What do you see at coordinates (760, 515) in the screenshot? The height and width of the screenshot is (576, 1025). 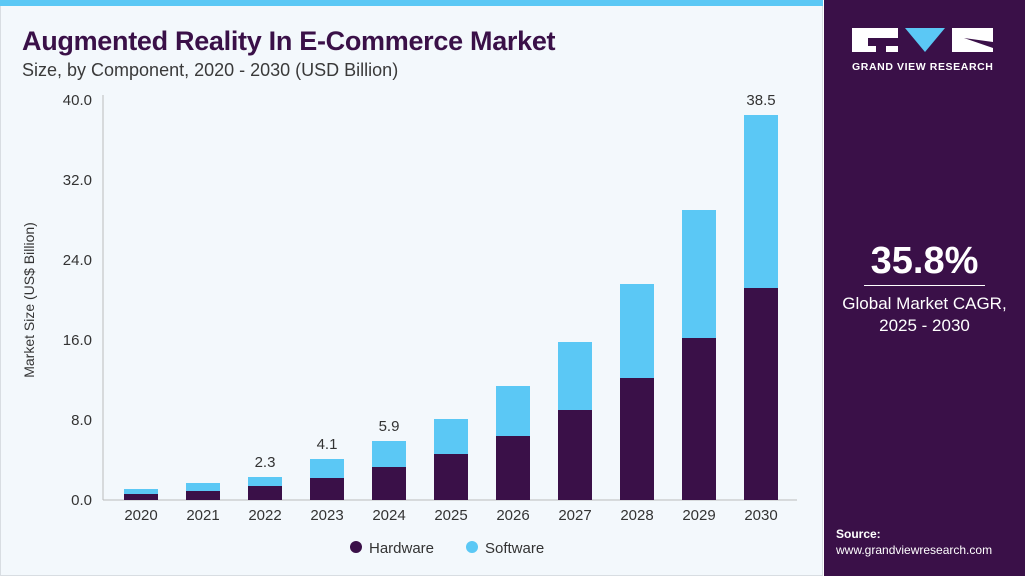 I see `x-tick-label: 2030` at bounding box center [760, 515].